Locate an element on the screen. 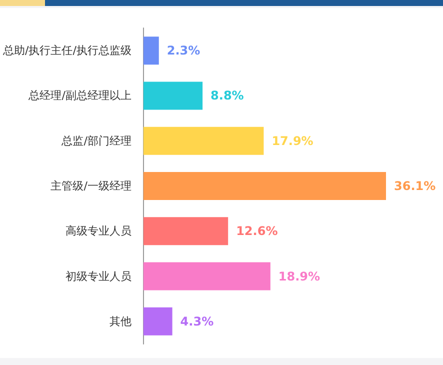 Image resolution: width=443 pixels, height=365 pixels. y-tick-label: 初级专业人员 is located at coordinates (98, 276).